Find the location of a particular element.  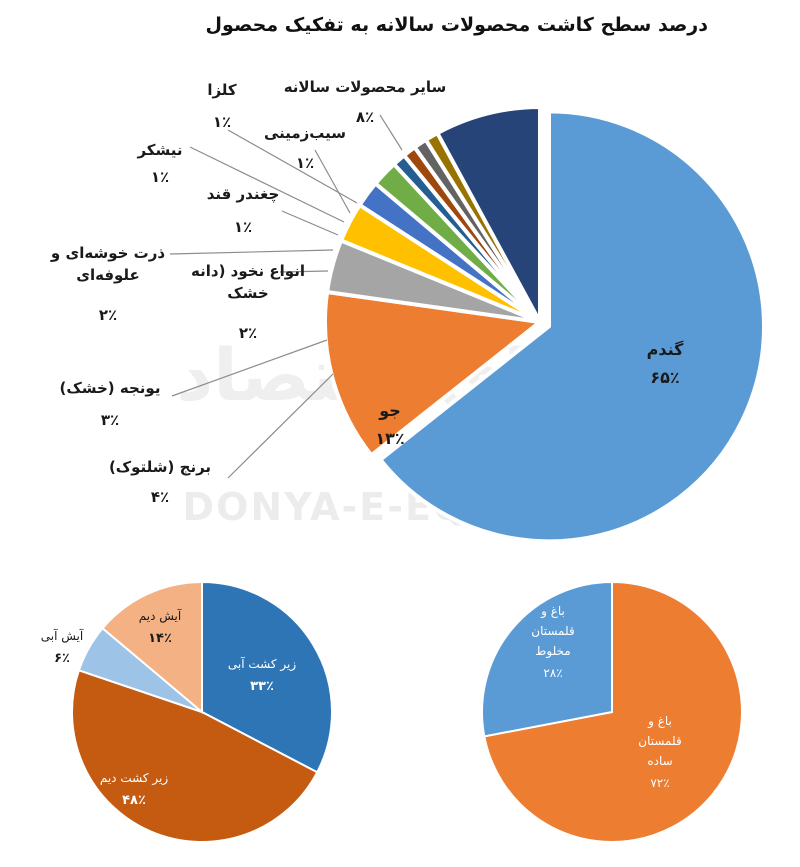

slice-name-line-1: علوفه‌ای is located at coordinates (108, 275).